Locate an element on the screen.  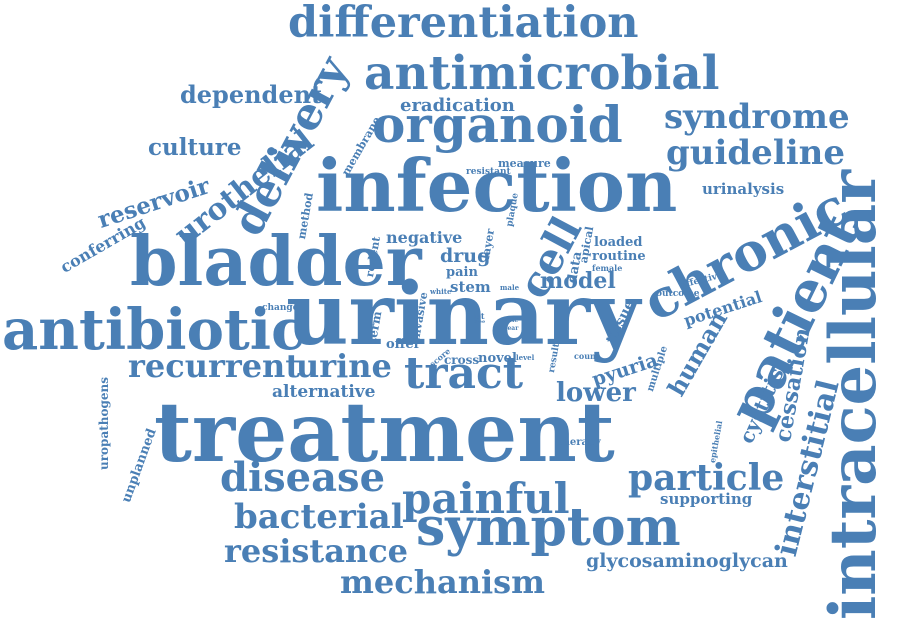
word-lower: lower is located at coordinates (596, 393).